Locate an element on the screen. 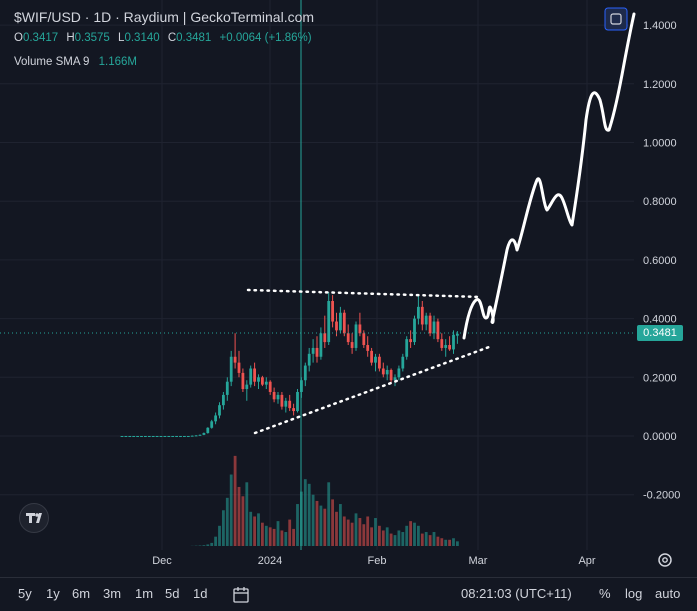  calendar-range-icon is located at coordinates (241, 595).